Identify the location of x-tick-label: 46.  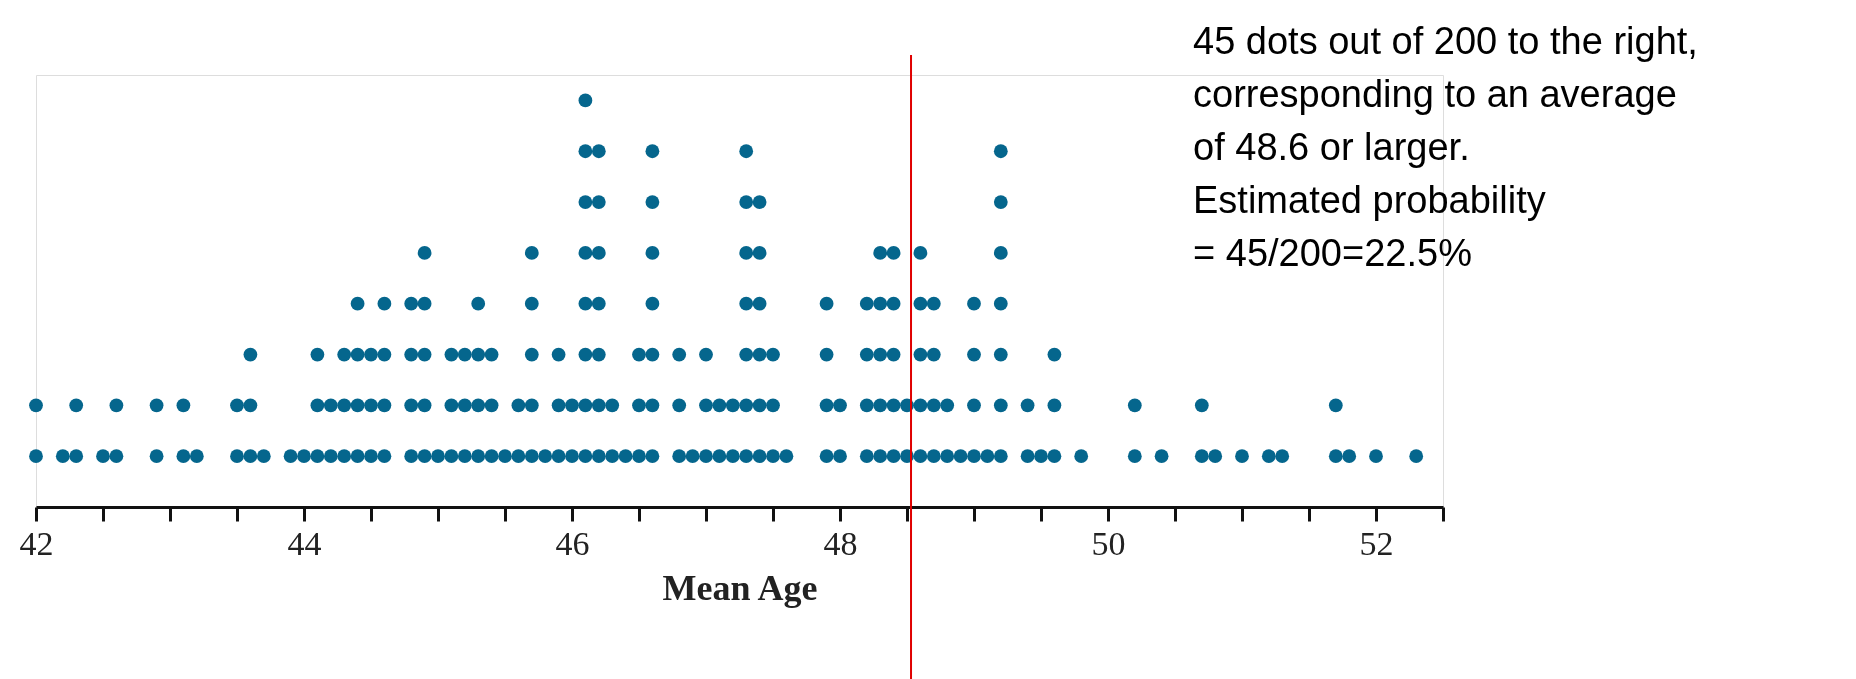
(572, 543).